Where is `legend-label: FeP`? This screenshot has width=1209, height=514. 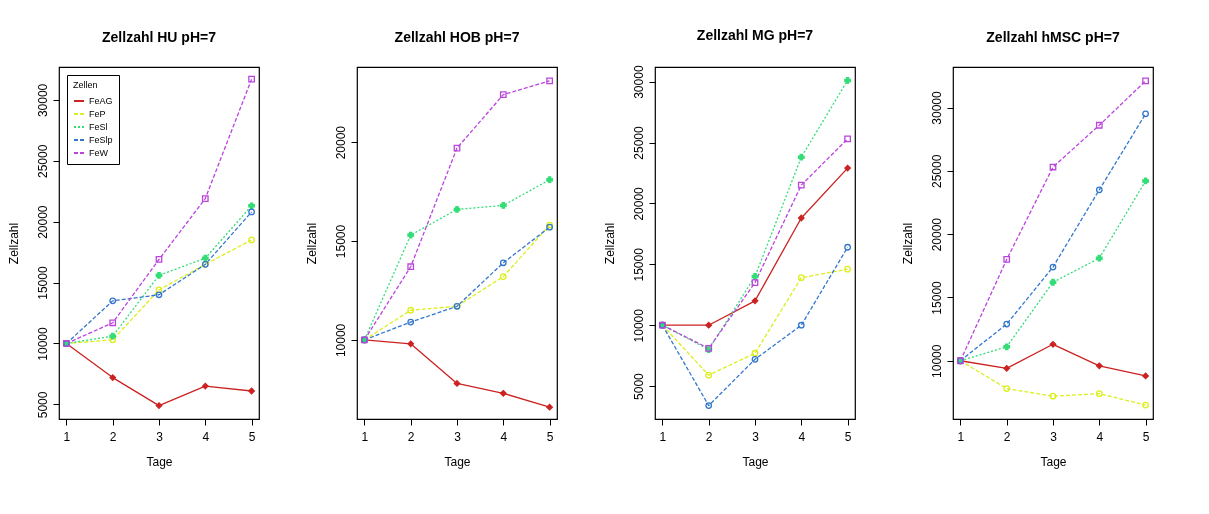
legend-label: FeP is located at coordinates (97, 114).